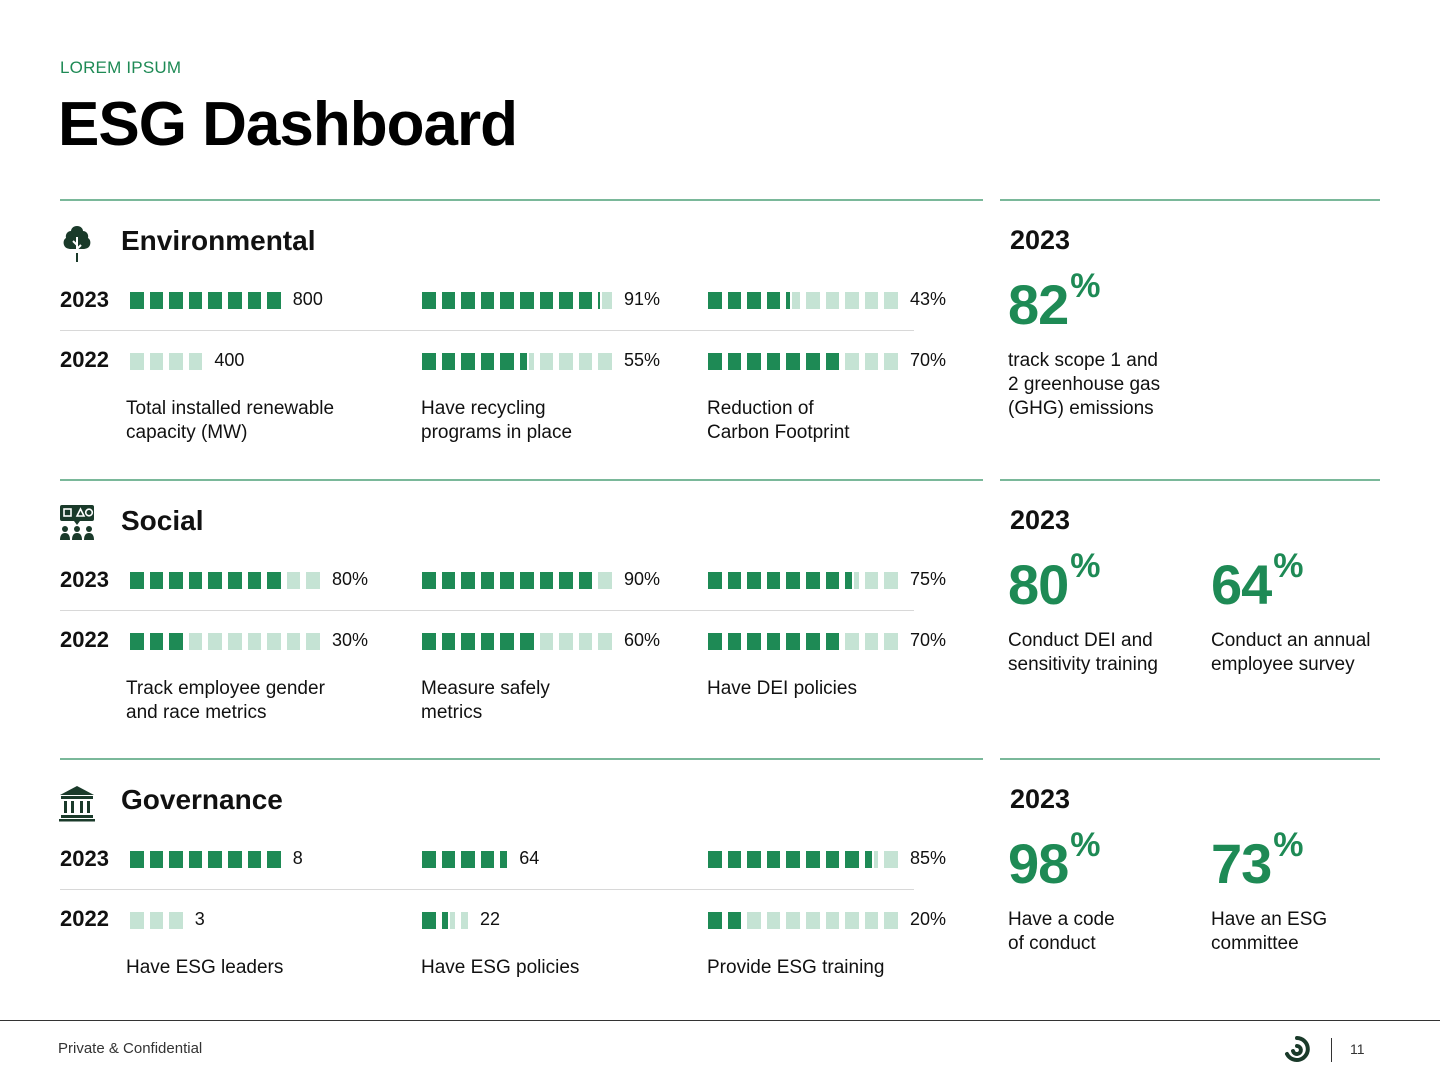 The width and height of the screenshot is (1440, 1080). Describe the element at coordinates (847, 421) in the screenshot. I see `metric-label: Reduction of Carbon Footprint` at that location.